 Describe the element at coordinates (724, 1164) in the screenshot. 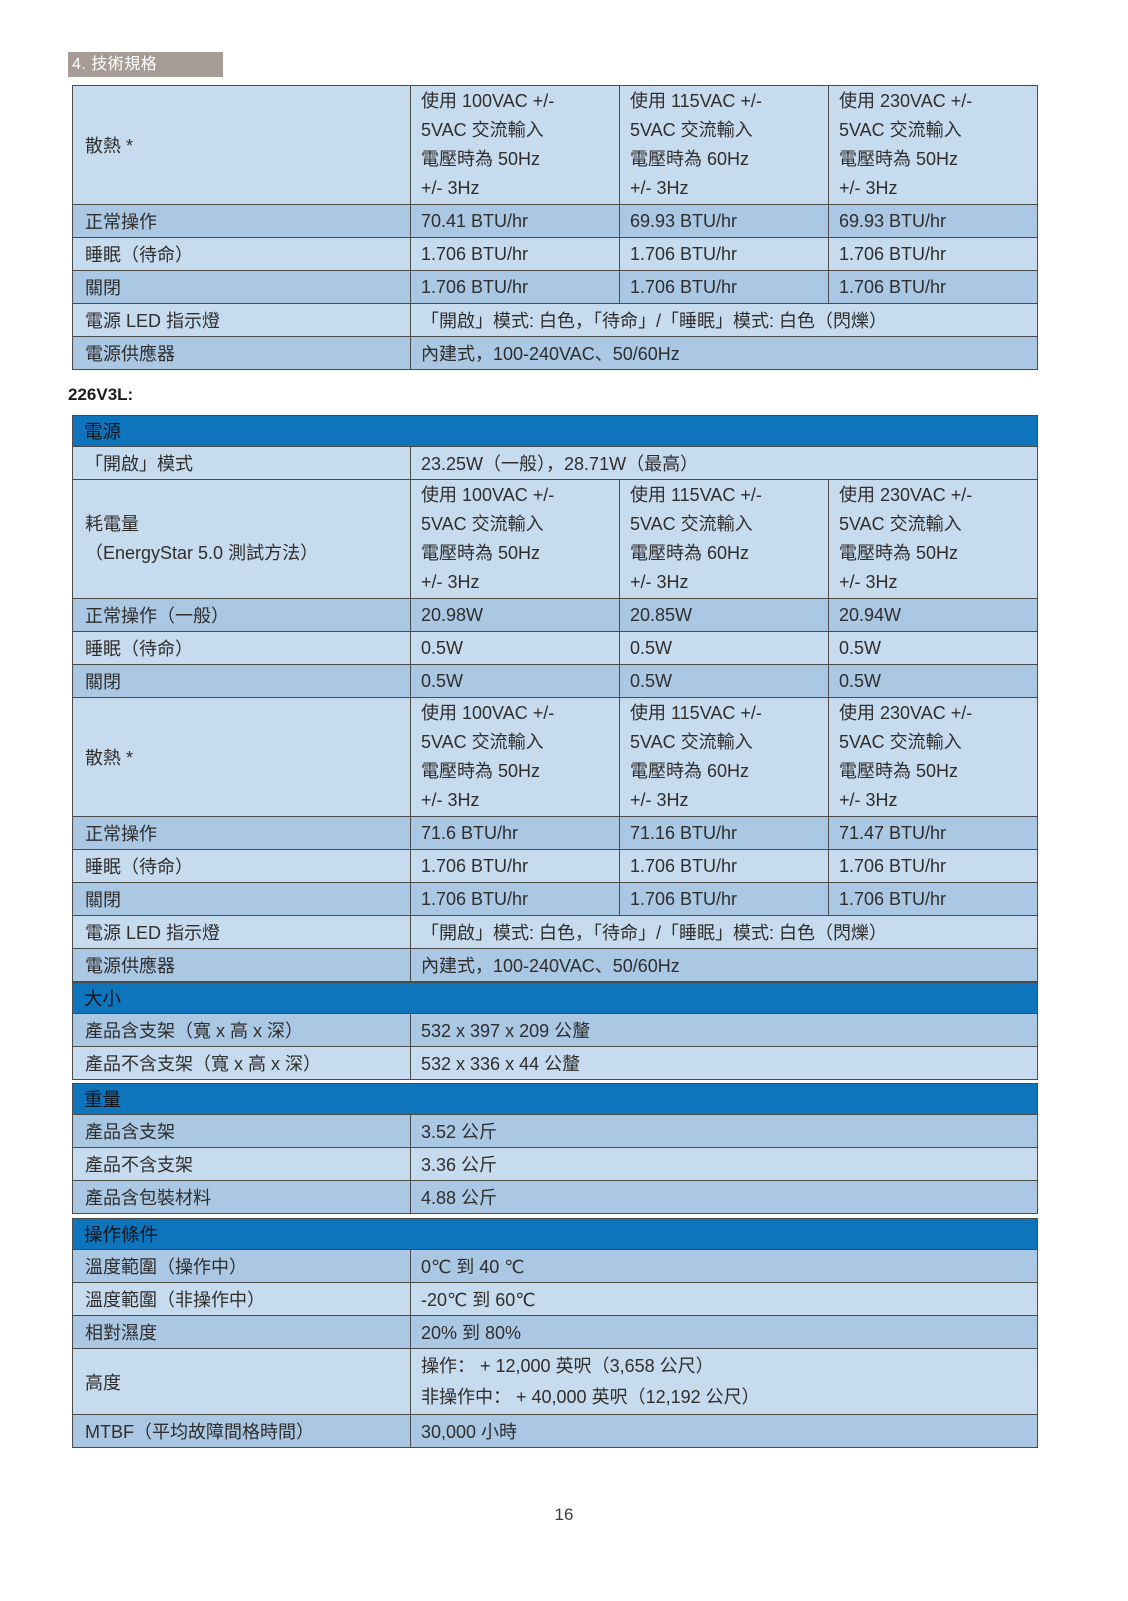

I see `spec-value-cell: 3.36 公斤` at that location.